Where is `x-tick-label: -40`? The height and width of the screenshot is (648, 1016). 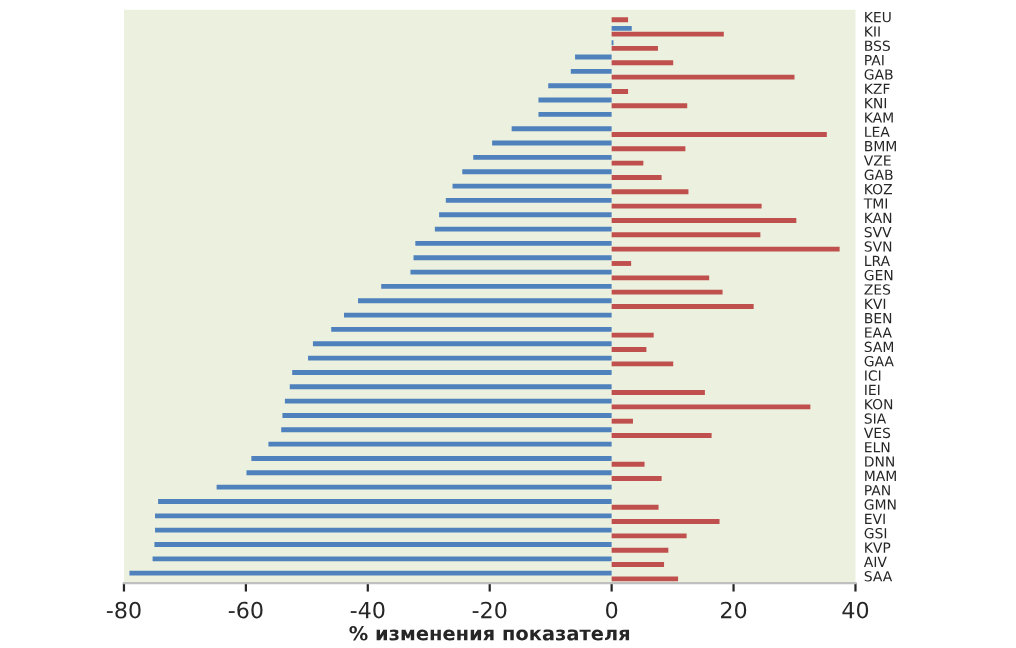 x-tick-label: -40 is located at coordinates (367, 610).